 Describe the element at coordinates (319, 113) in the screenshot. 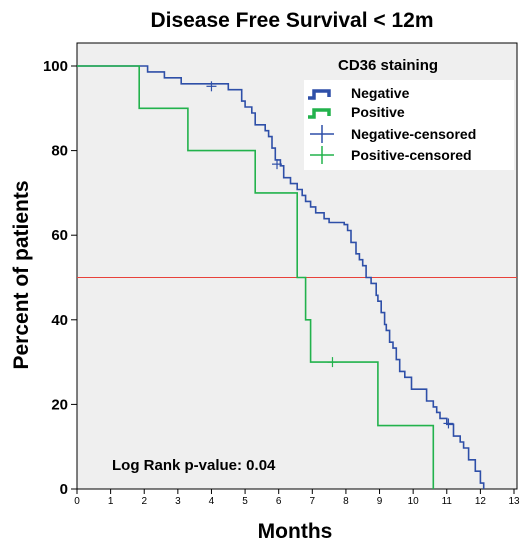

I see `legend-positive-swatch` at that location.